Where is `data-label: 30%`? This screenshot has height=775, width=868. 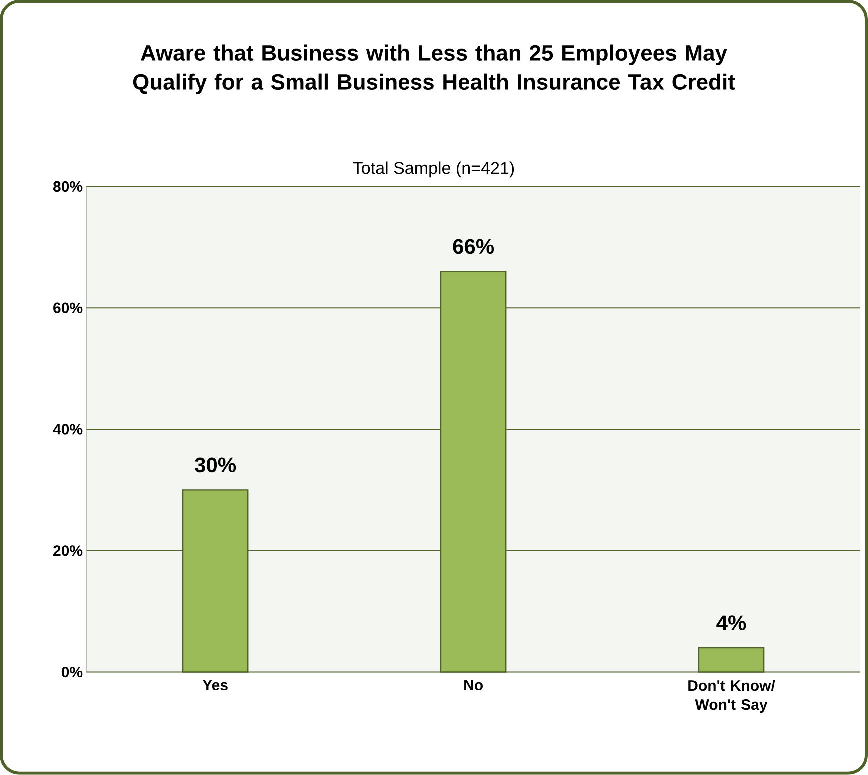 data-label: 30% is located at coordinates (215, 465).